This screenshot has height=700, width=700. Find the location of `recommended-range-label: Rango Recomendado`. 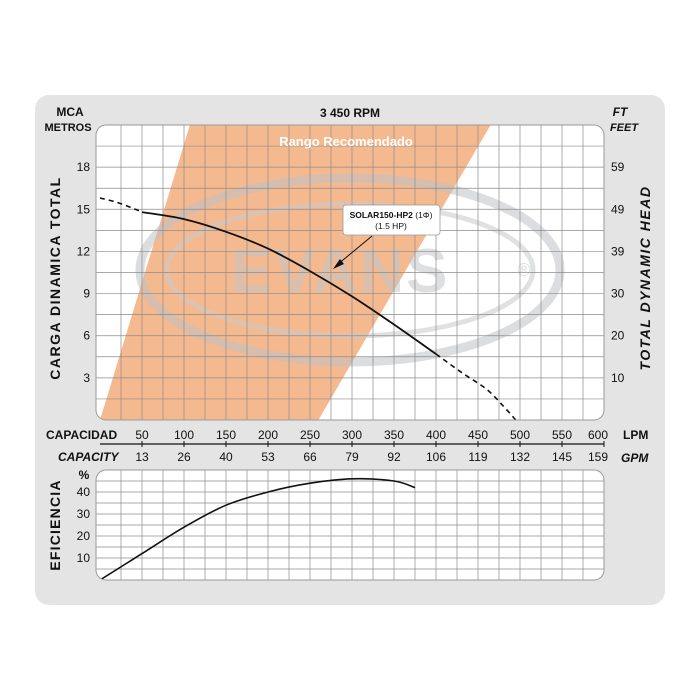

recommended-range-label: Rango Recomendado is located at coordinates (346, 141).